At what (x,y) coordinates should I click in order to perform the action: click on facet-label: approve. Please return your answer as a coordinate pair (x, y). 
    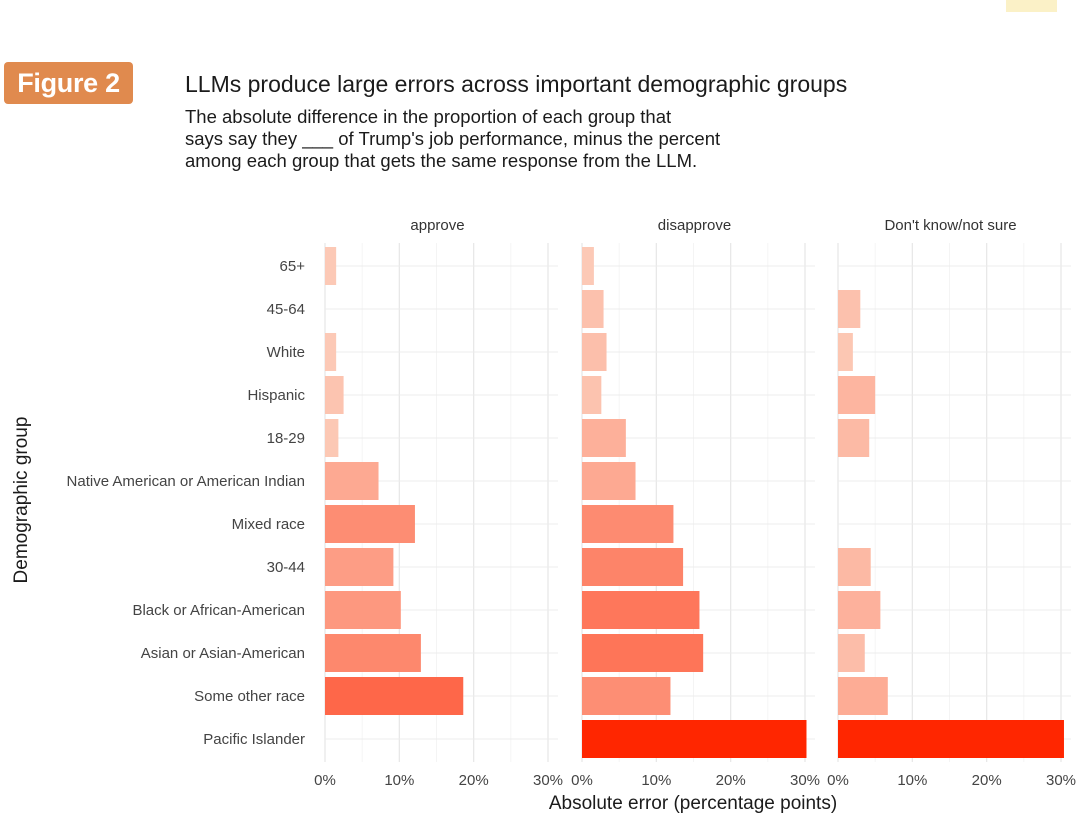
    Looking at the image, I should click on (437, 225).